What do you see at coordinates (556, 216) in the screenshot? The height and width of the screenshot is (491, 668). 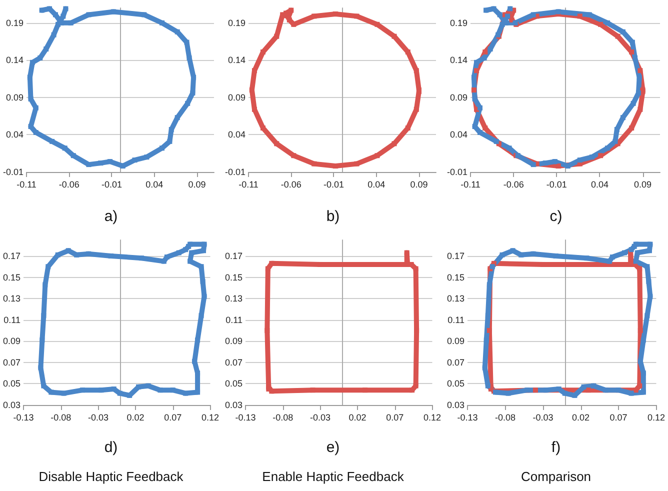 I see `text: c)` at bounding box center [556, 216].